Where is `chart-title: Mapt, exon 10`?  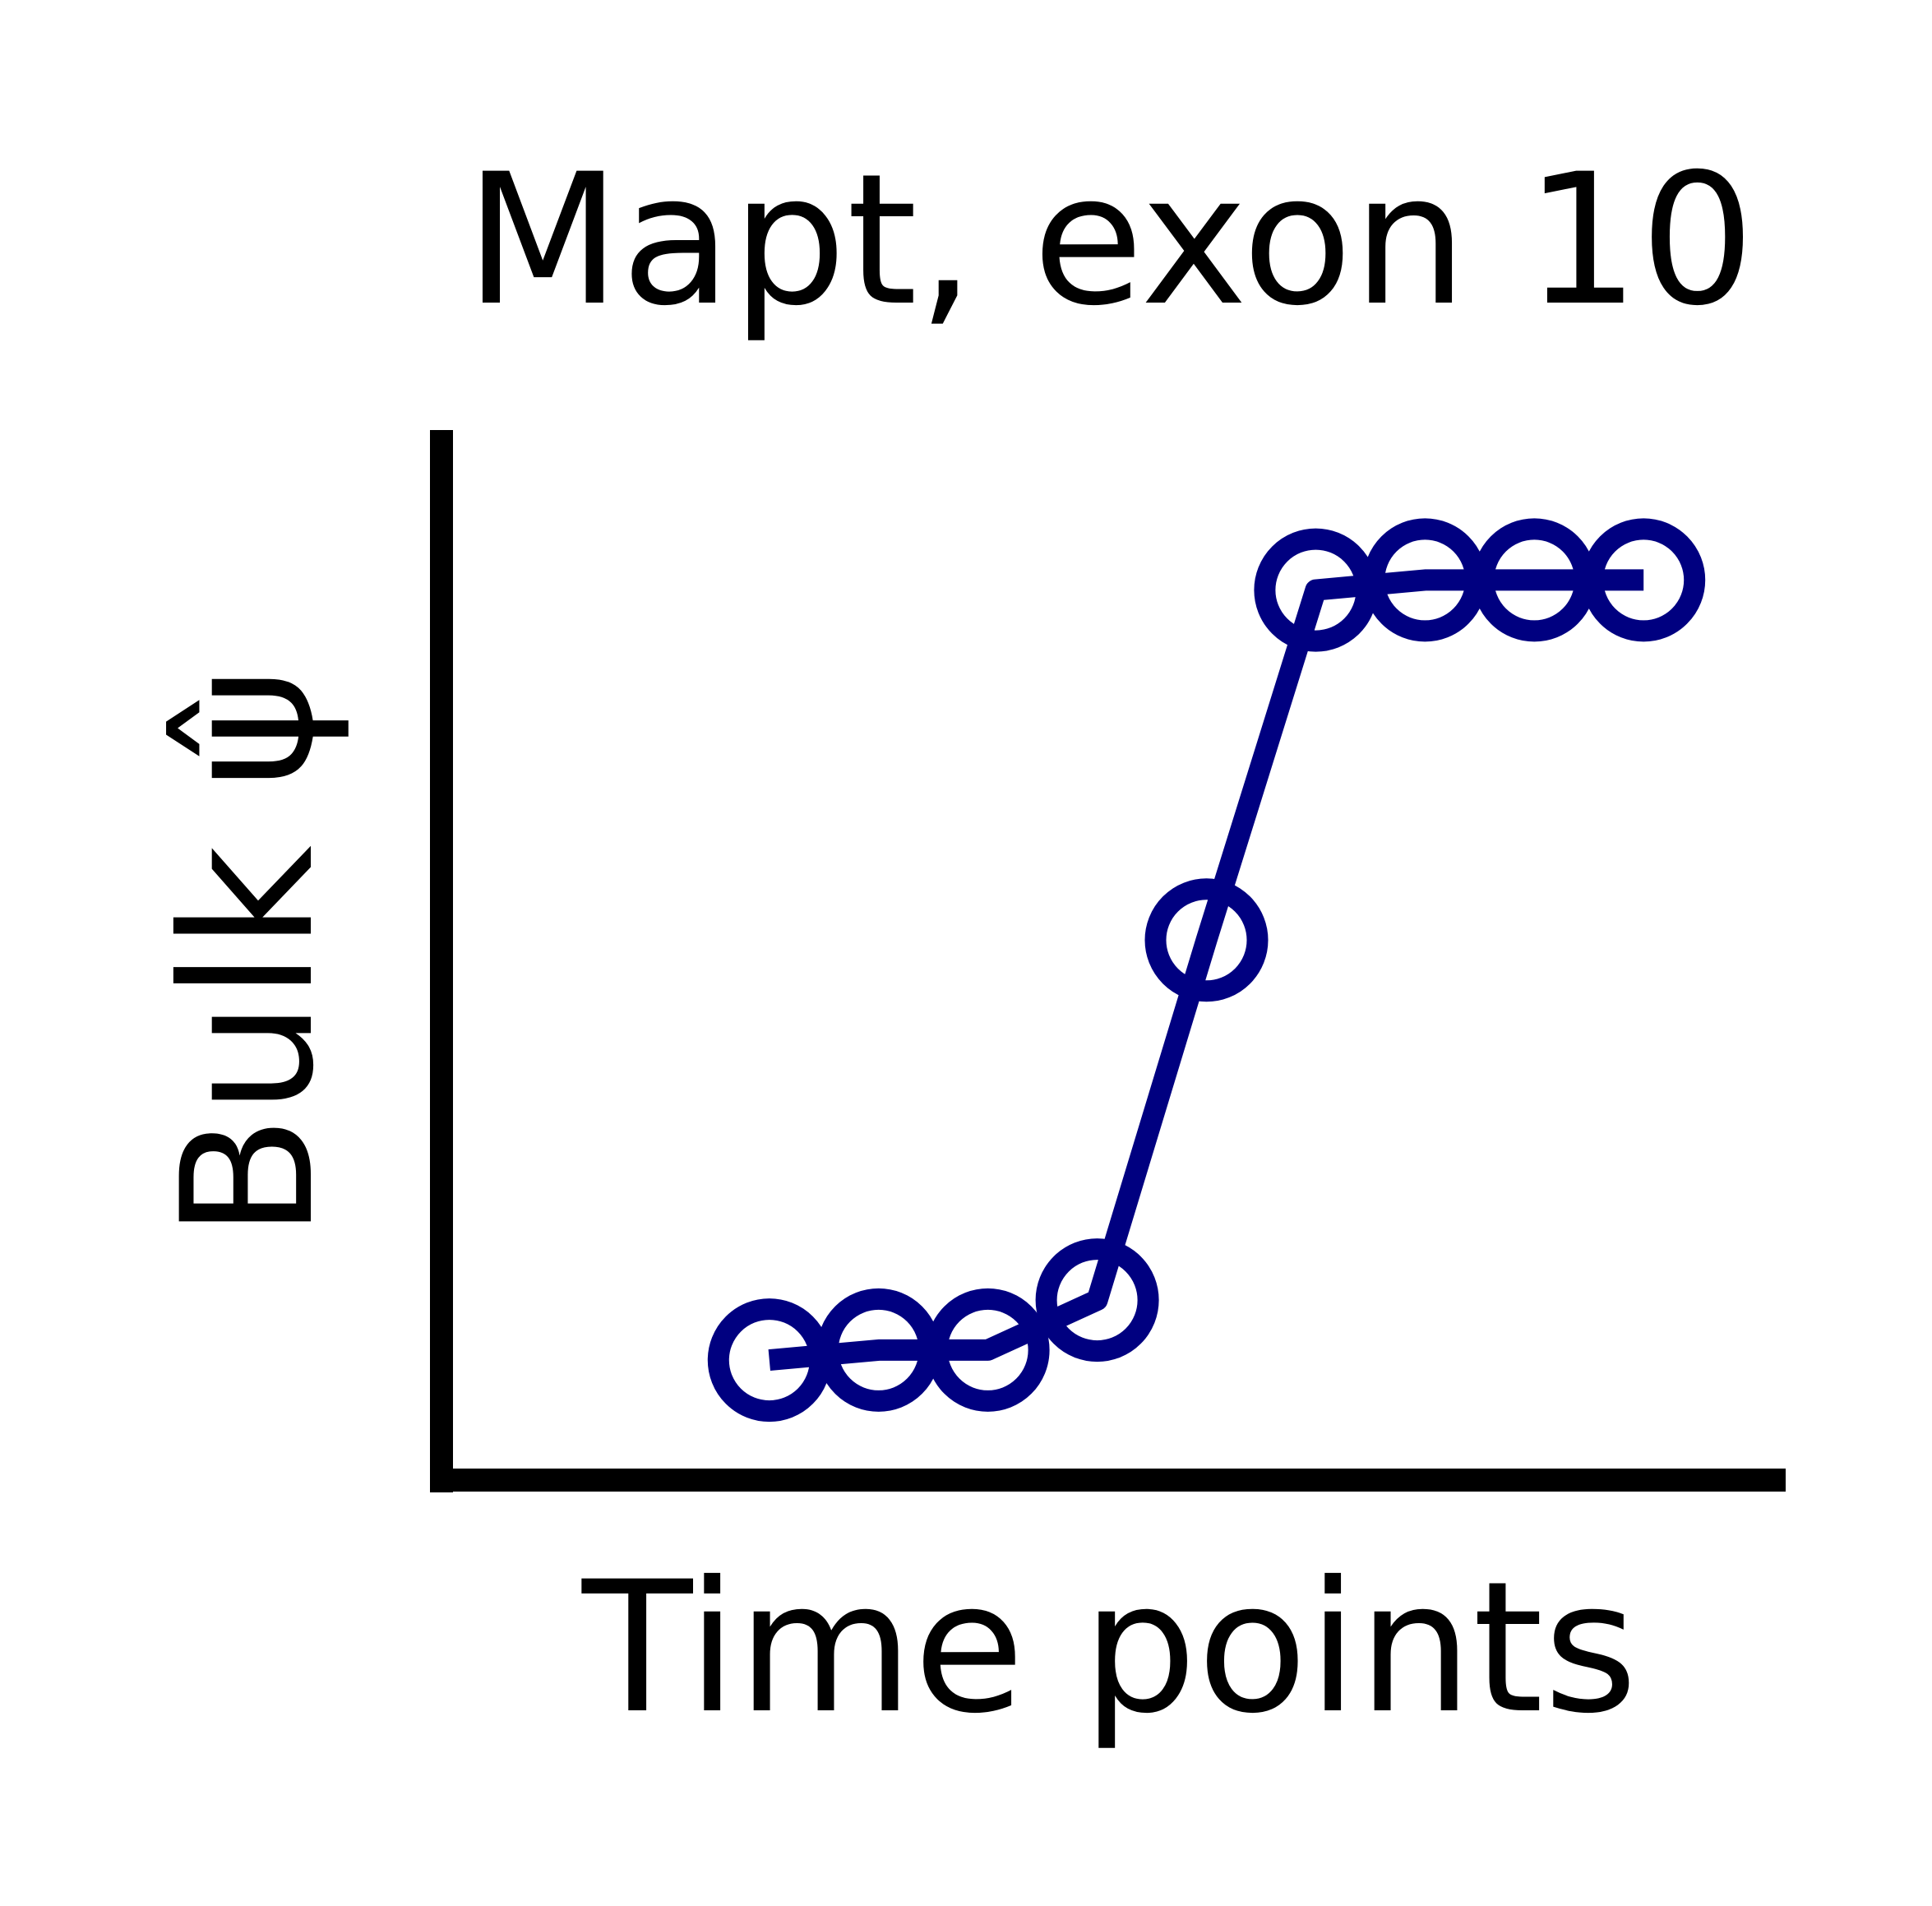
chart-title: Mapt, exon 10 is located at coordinates (1109, 240).